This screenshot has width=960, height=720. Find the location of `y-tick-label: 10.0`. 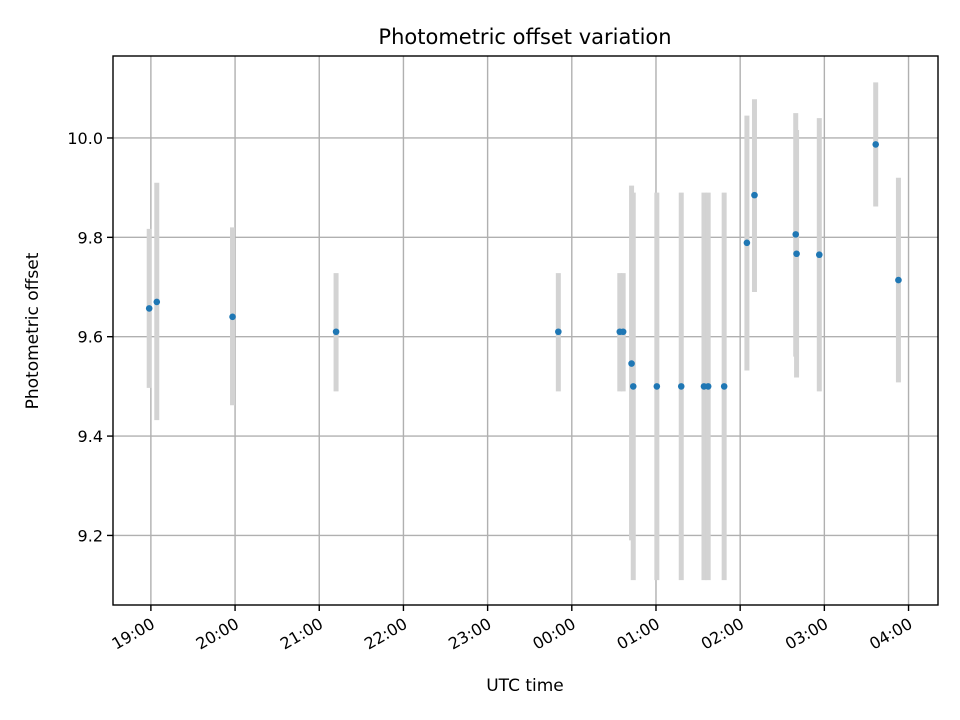

y-tick-label: 10.0 is located at coordinates (85, 138).